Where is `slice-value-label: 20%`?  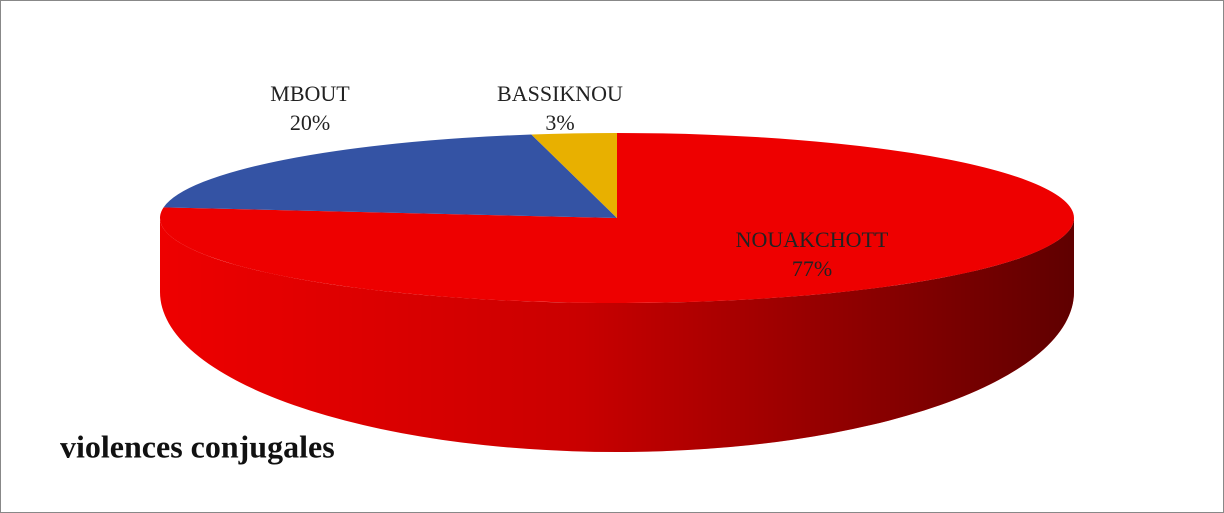
slice-value-label: 20% is located at coordinates (310, 122).